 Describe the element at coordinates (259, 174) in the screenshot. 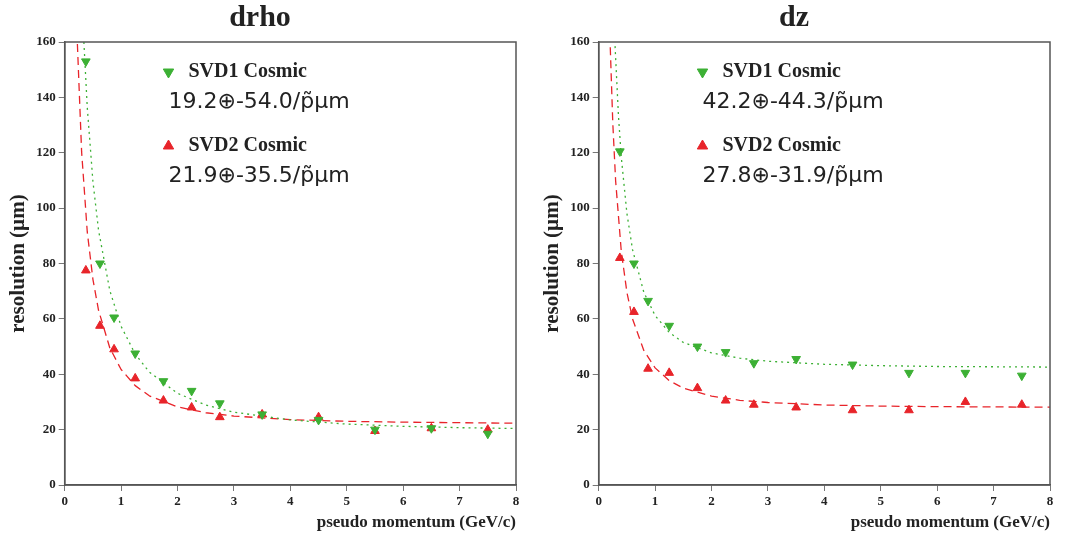

I see `annotation: 21.9⊕-35.5/p̃µm` at that location.